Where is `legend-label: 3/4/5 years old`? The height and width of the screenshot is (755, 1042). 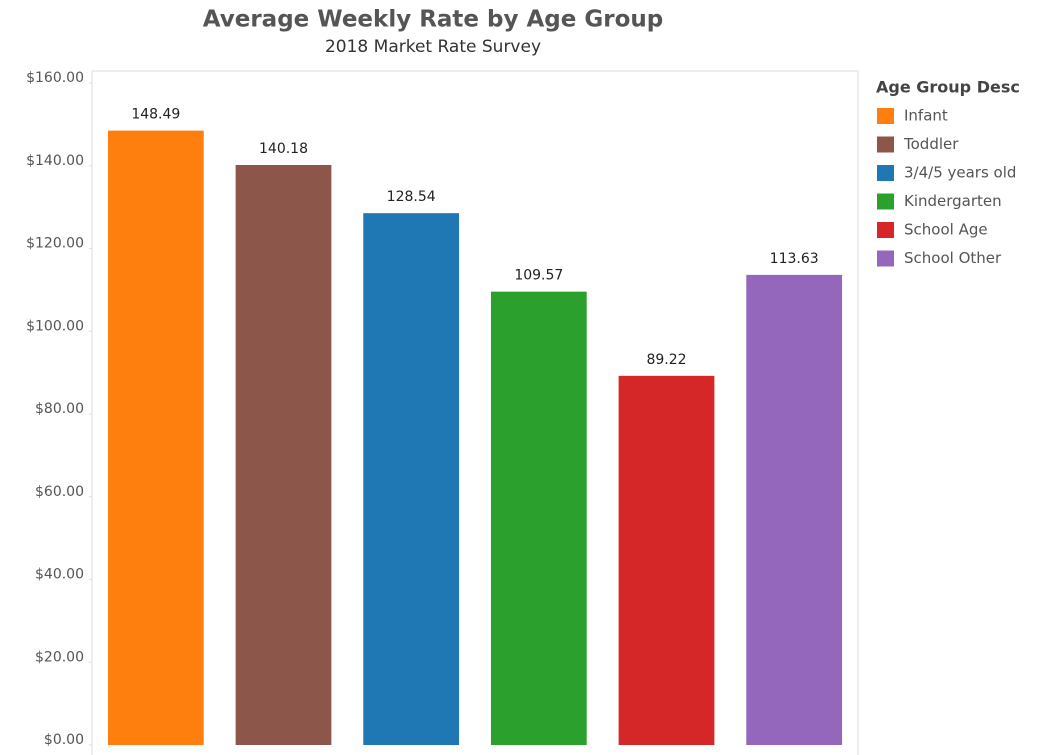 legend-label: 3/4/5 years old is located at coordinates (960, 173).